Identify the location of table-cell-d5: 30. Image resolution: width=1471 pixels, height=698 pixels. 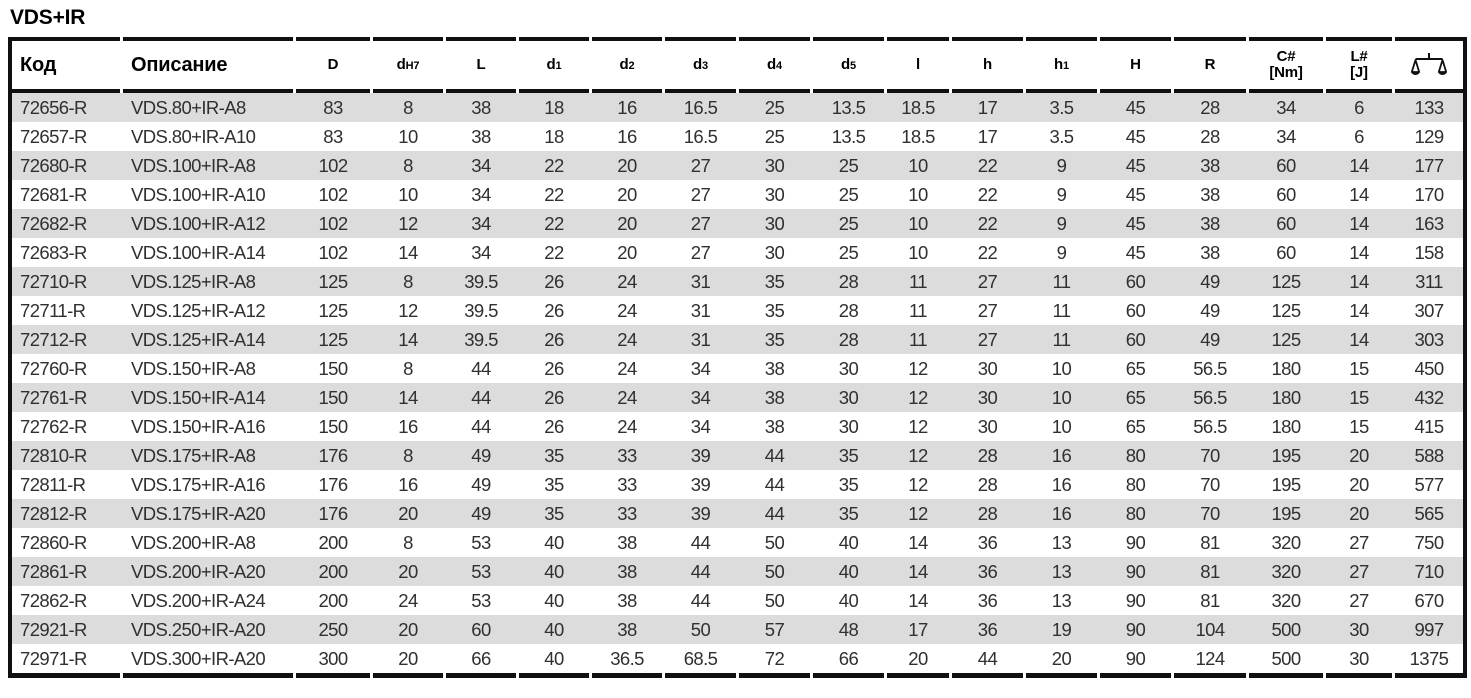
(848, 368).